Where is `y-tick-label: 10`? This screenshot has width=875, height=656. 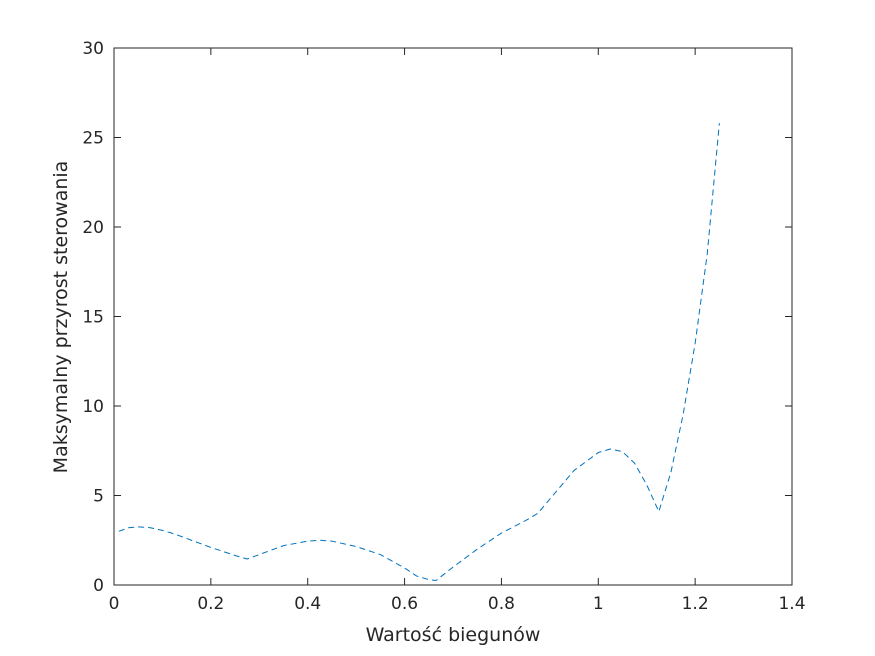
y-tick-label: 10 is located at coordinates (93, 407).